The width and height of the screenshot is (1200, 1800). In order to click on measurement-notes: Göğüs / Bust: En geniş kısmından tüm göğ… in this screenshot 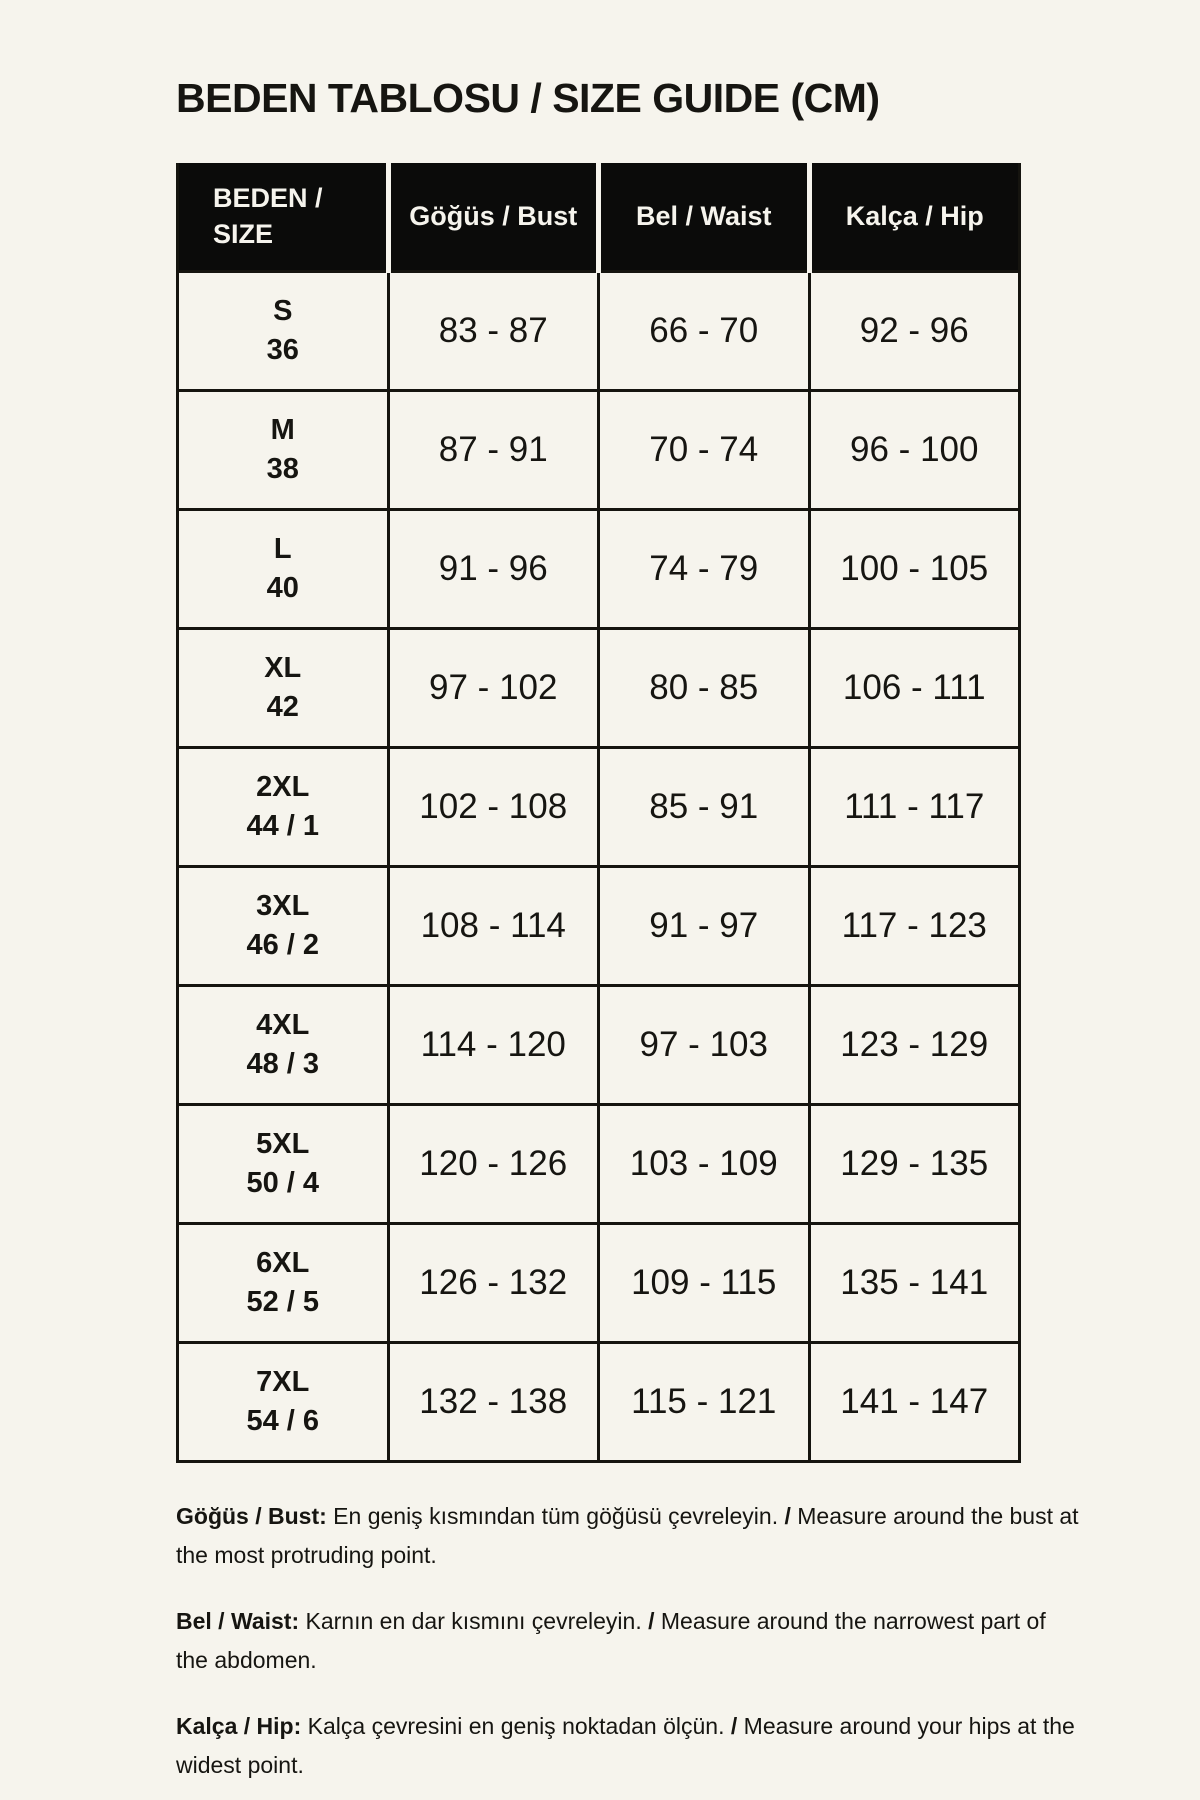, I will do `click(628, 1641)`.